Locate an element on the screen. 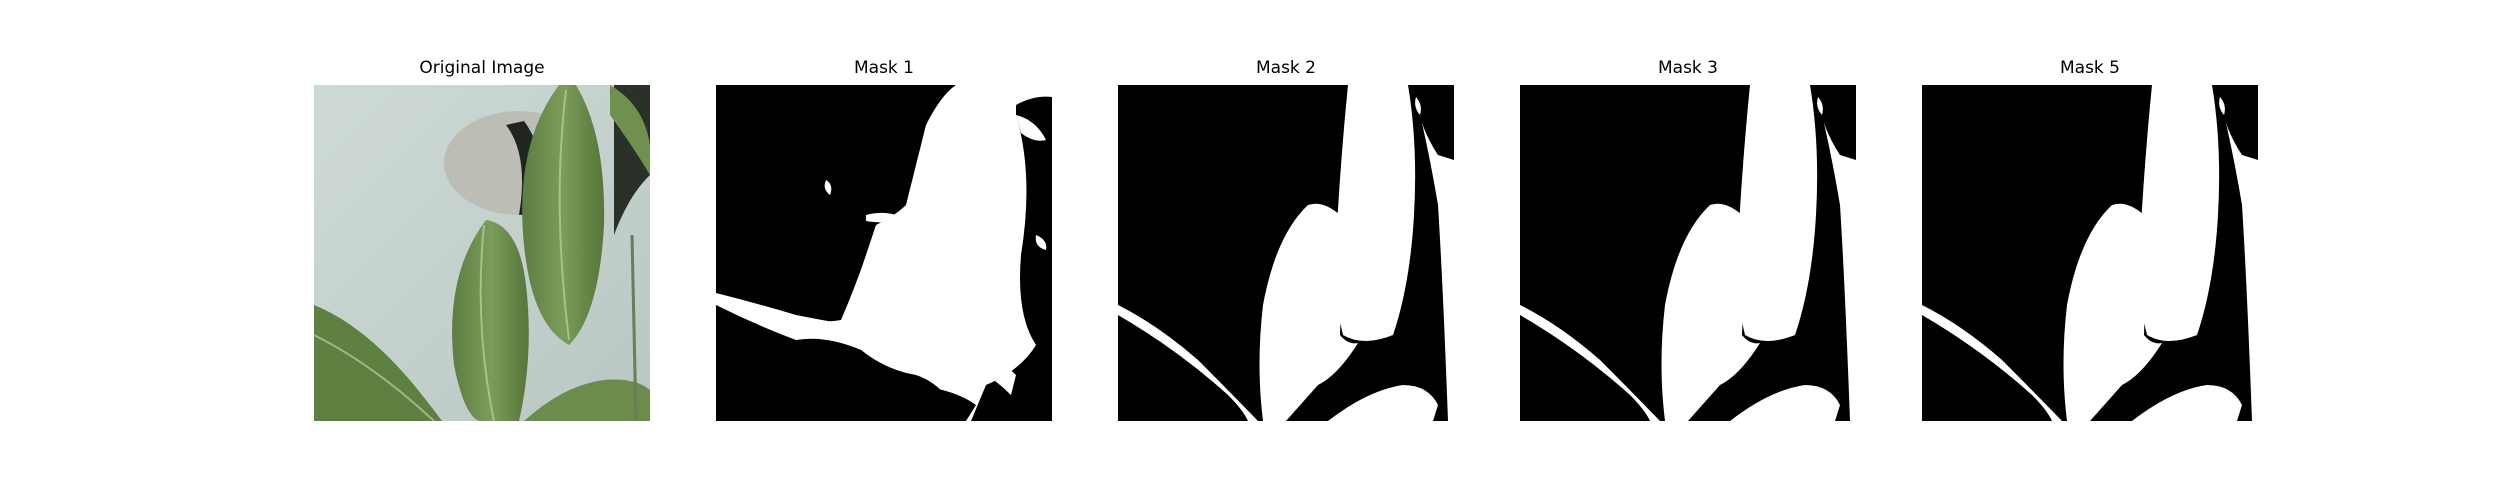  leaf-top-vein is located at coordinates (564, 215).